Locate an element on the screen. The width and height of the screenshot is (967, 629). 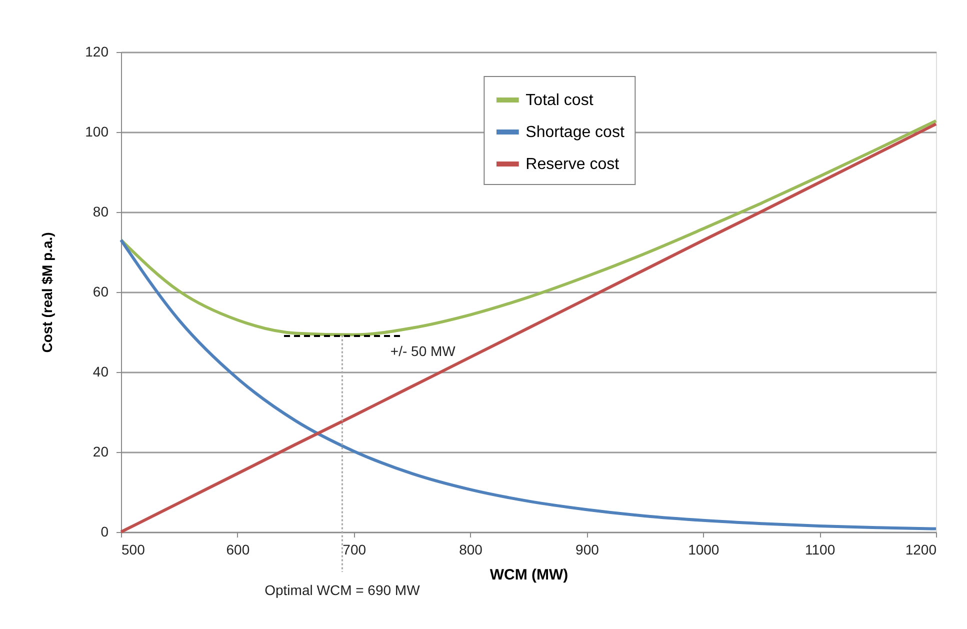
y-tick-label: 20 is located at coordinates (100, 452).